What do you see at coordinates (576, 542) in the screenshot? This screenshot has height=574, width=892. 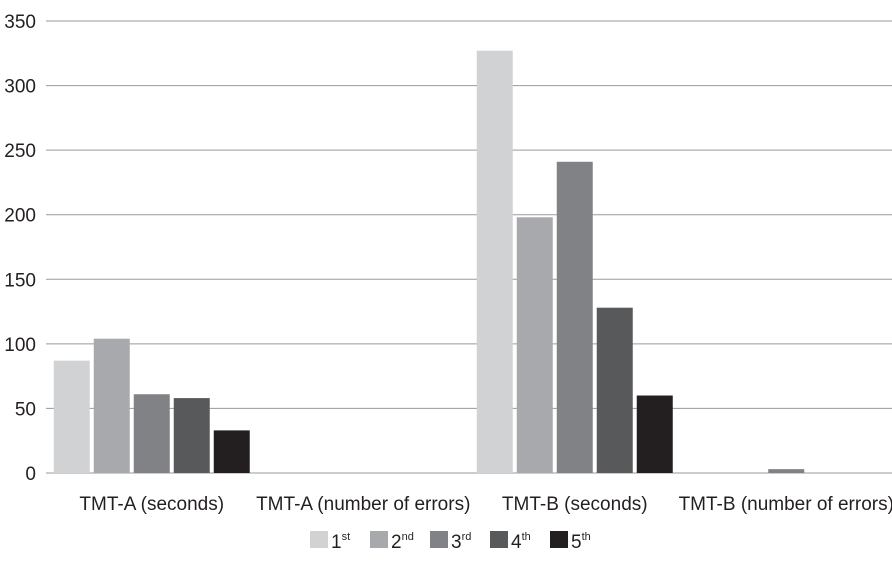 I see `legend-label-main: 5` at bounding box center [576, 542].